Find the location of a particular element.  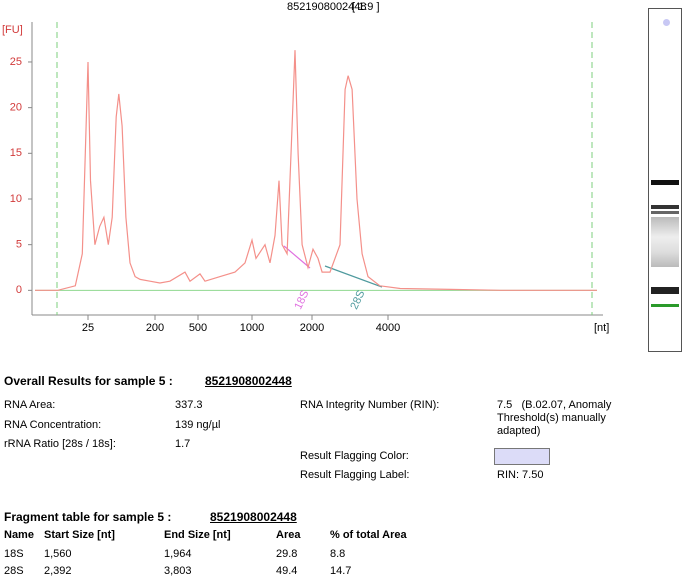

fragment-label: 28S is located at coordinates (357, 300).